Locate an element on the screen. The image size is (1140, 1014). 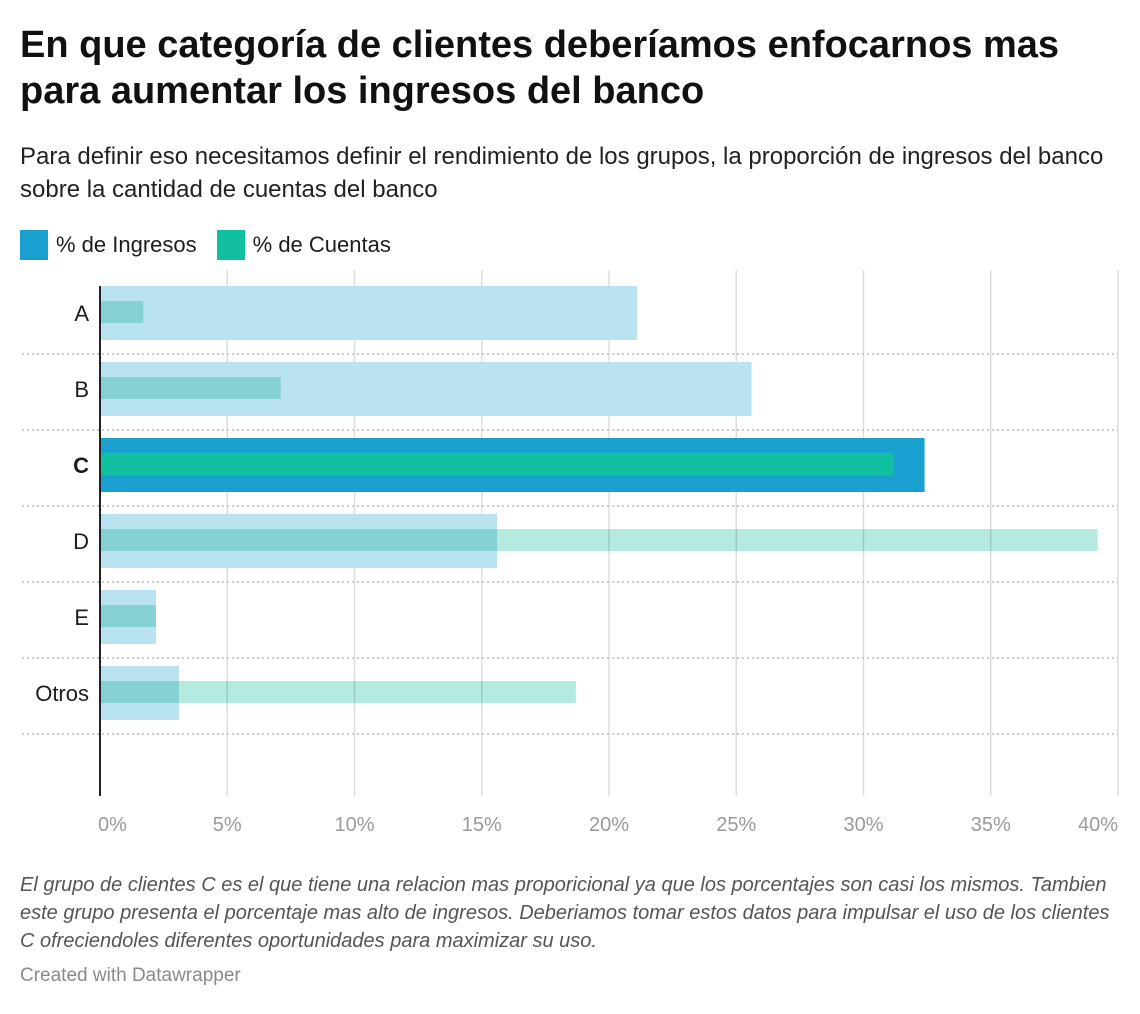
x-tick-label: 10% is located at coordinates (354, 825).